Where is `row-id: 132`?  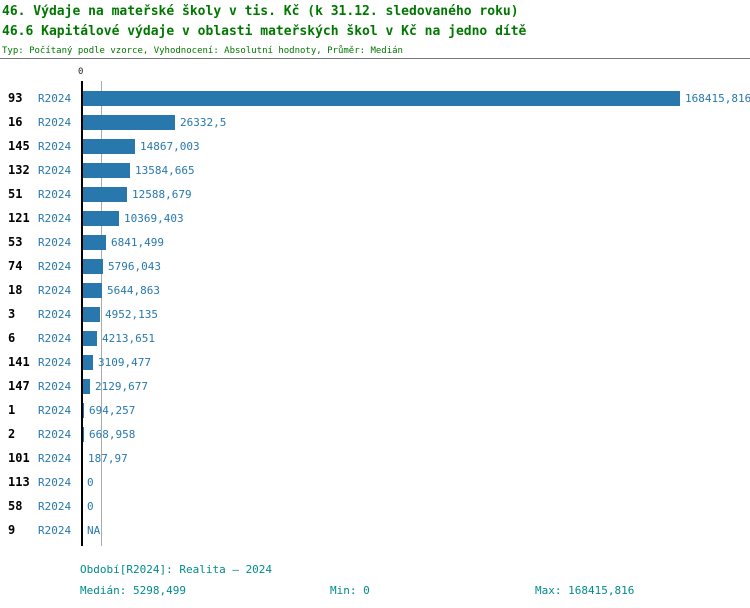 row-id: 132 is located at coordinates (19, 170).